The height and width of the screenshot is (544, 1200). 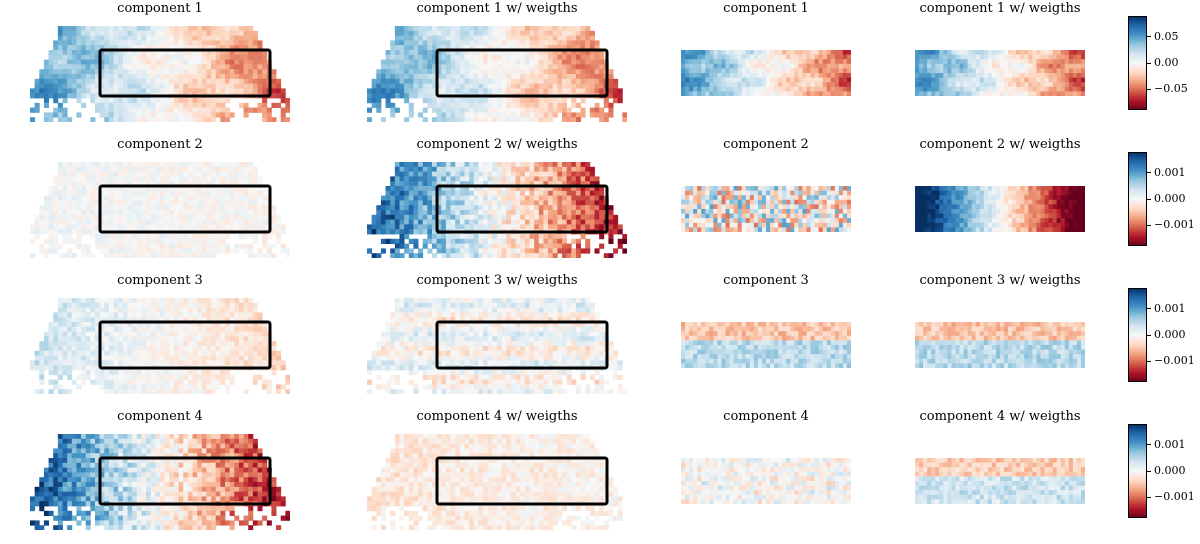 I want to click on colorbar-segment, so click(x=1137, y=87).